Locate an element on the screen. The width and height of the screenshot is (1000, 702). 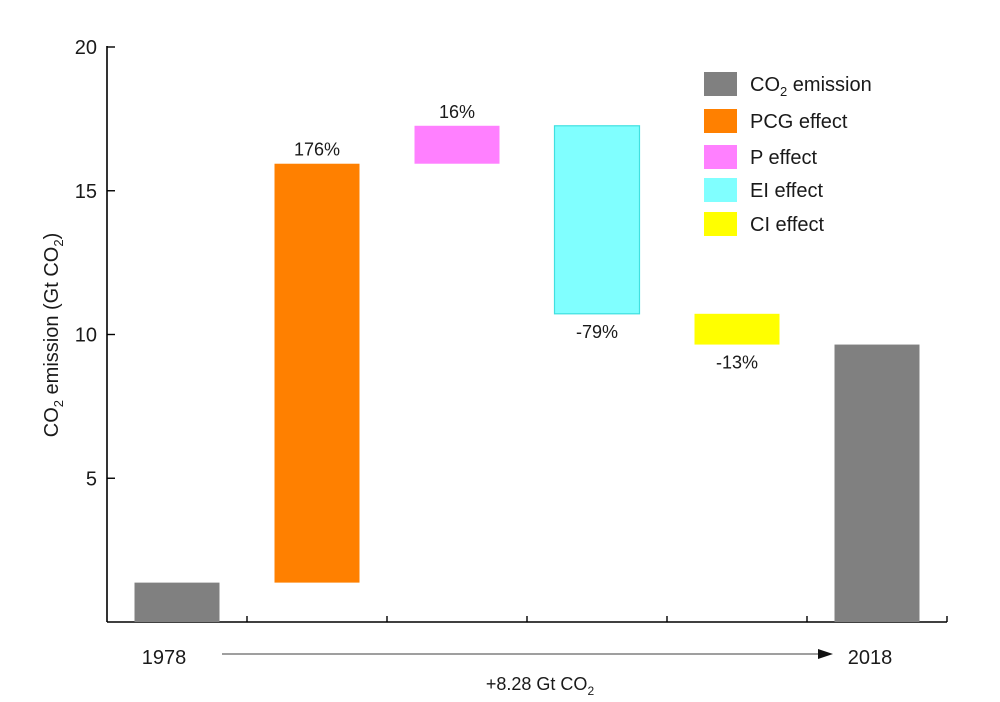
y-tick-label: 10 is located at coordinates (86, 336).